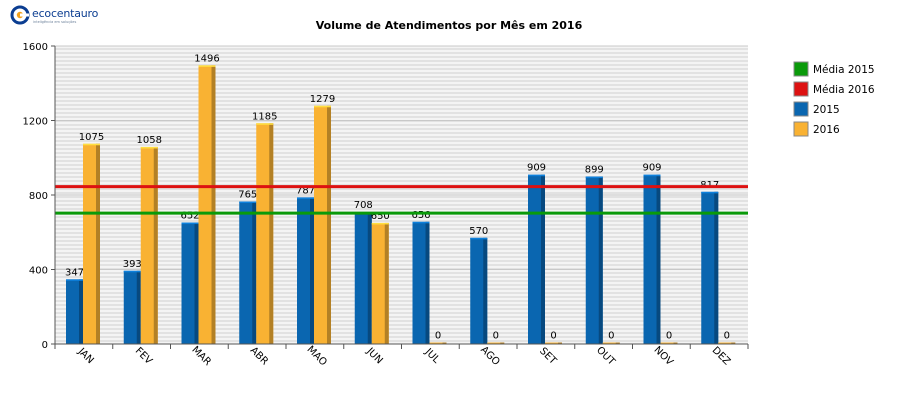 This screenshot has height=400, width=900. I want to click on bar-2015-MAR, so click(190, 283).